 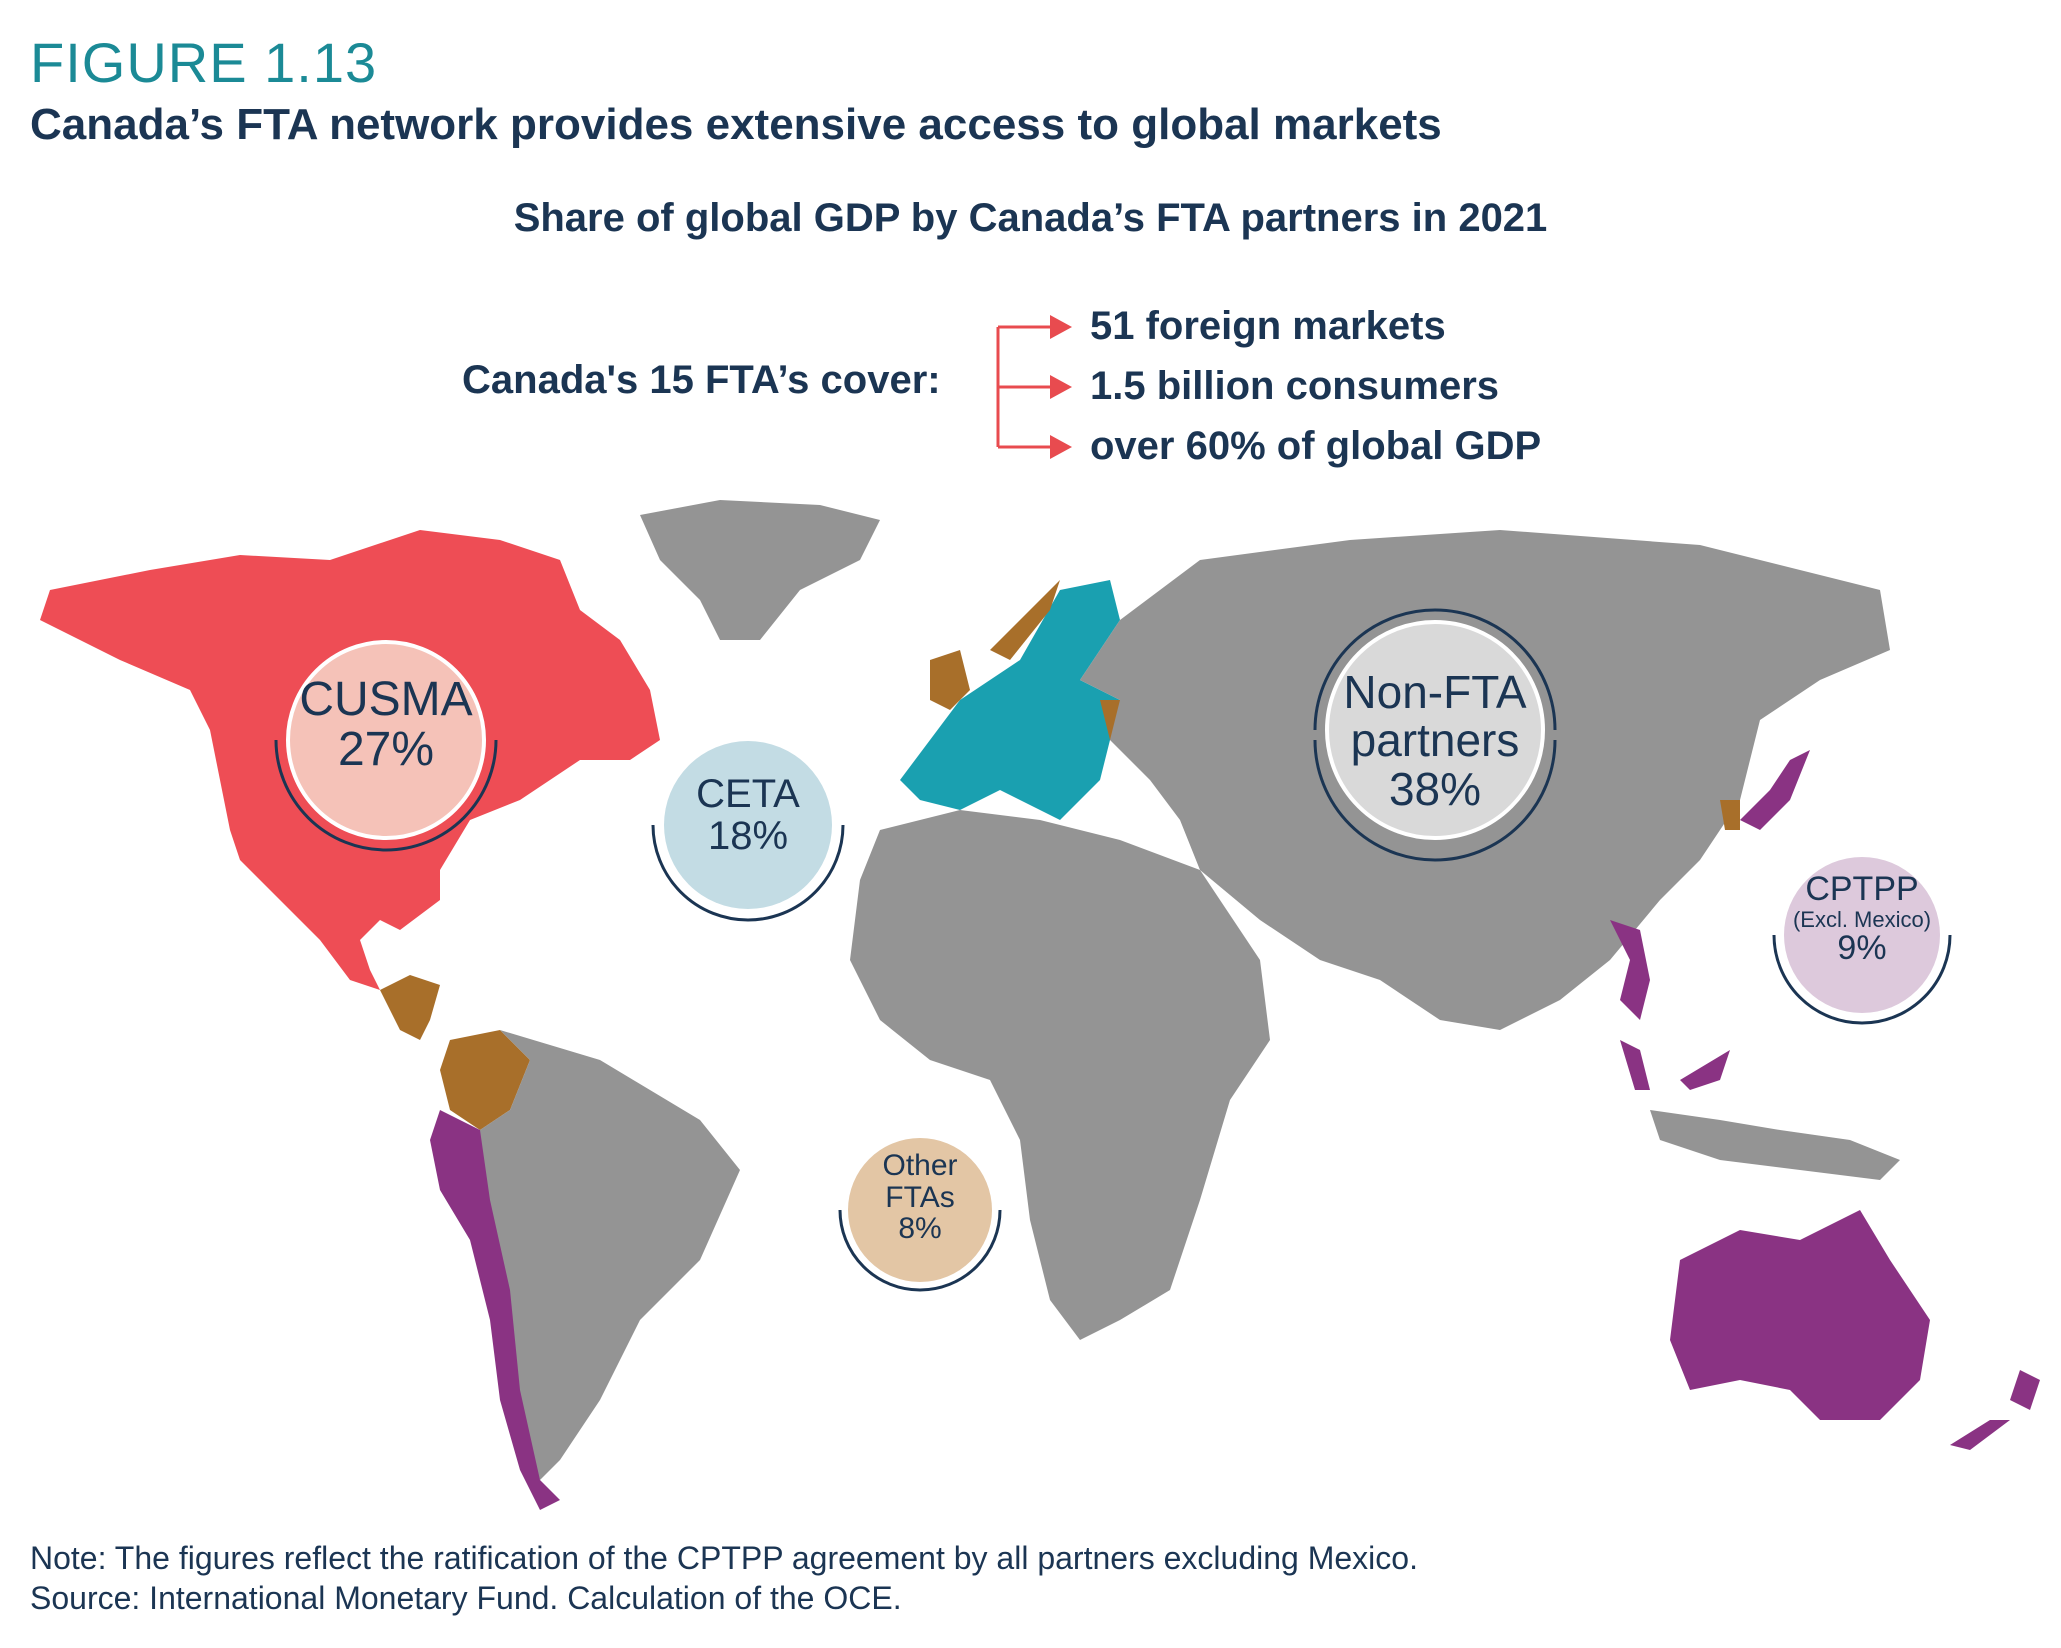 What do you see at coordinates (204, 62) in the screenshot?
I see `figure-label: FIGURE 1.13` at bounding box center [204, 62].